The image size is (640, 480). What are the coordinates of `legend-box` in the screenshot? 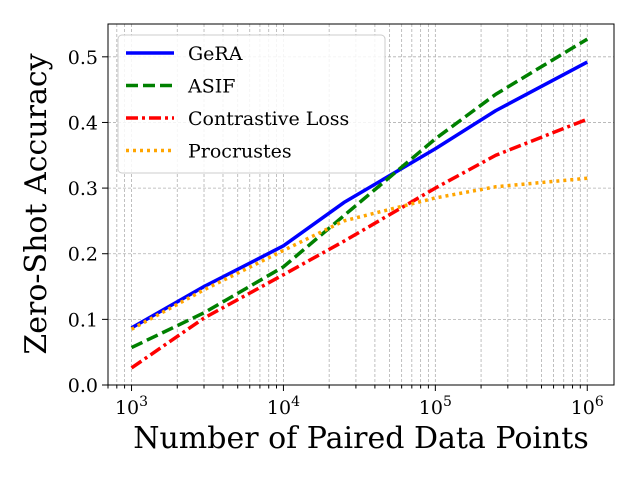 It's located at (251, 104).